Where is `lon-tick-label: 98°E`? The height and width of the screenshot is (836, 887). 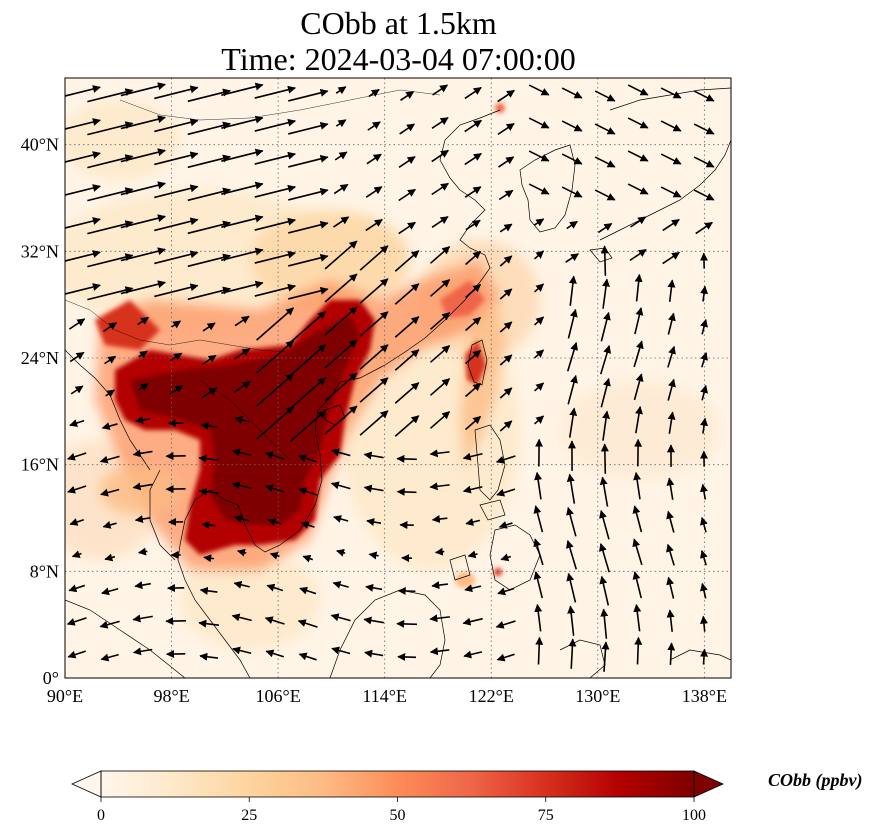 lon-tick-label: 98°E is located at coordinates (171, 696).